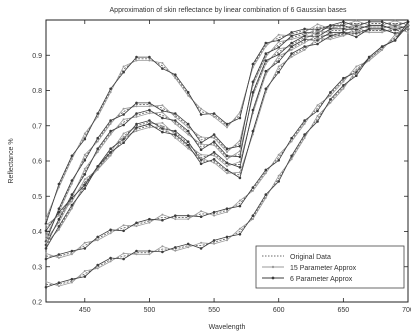 The width and height of the screenshot is (411, 335). I want to click on y-axis-label: Reflectance %, so click(11, 160).